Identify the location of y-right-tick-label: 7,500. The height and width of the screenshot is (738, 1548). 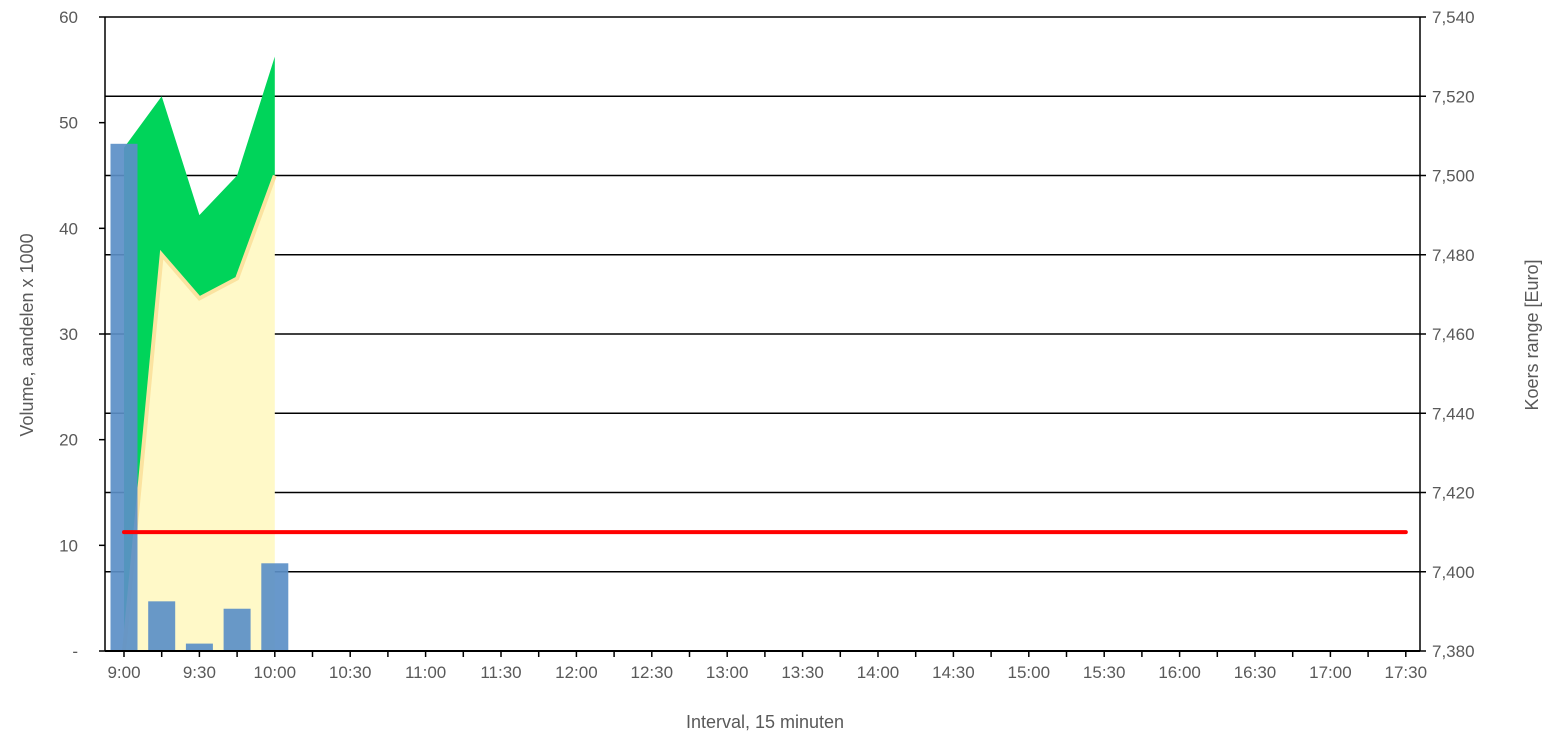
(1453, 176).